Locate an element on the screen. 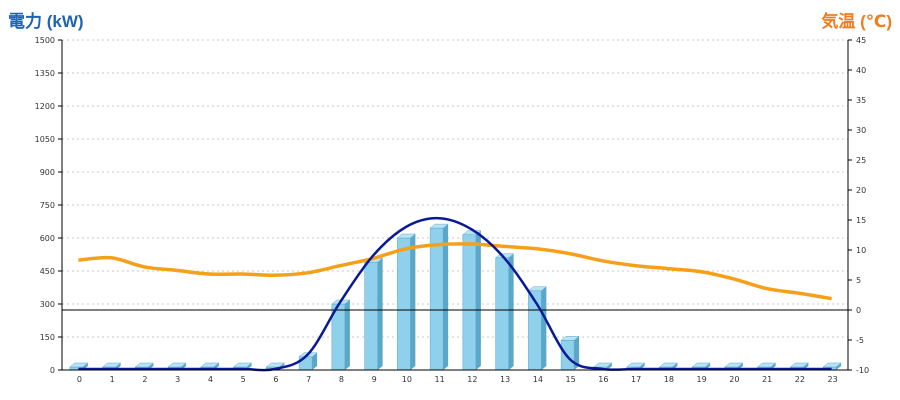 Image resolution: width=900 pixels, height=400 pixels. x-tick-label: 3 is located at coordinates (177, 379).